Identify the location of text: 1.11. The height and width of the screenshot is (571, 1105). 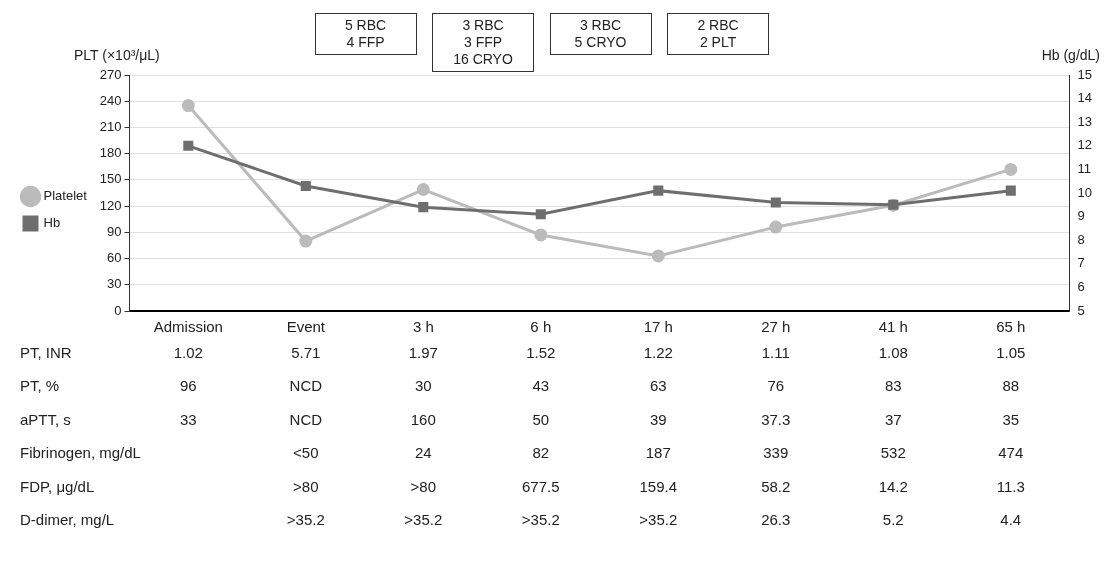
(775, 352).